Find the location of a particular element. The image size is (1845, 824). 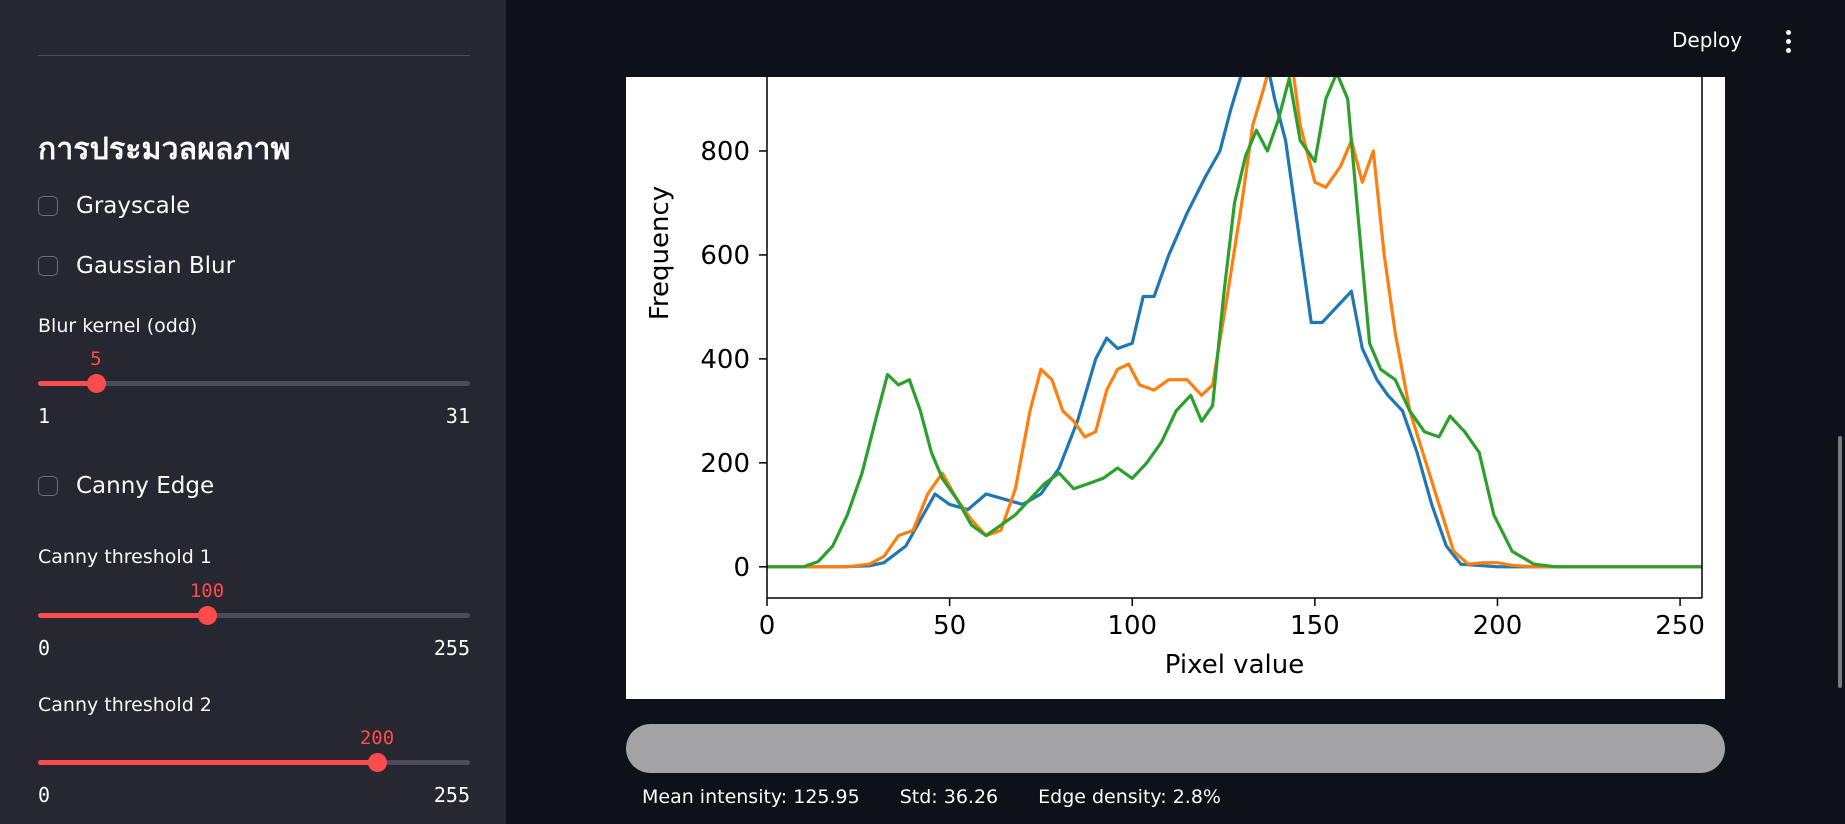

gaussian-blur-checkbox: Gaussian Blur is located at coordinates (136, 266).